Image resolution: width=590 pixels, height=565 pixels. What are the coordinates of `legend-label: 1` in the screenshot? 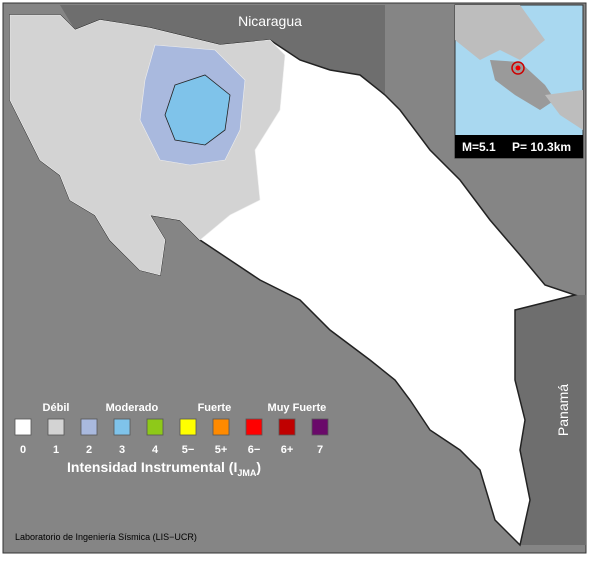 It's located at (56, 450).